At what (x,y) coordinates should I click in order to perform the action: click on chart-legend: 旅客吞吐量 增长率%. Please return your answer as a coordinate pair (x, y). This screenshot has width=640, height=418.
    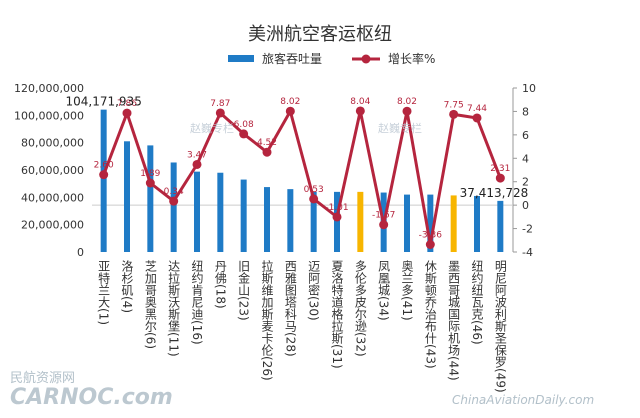
    Looking at the image, I should click on (331, 58).